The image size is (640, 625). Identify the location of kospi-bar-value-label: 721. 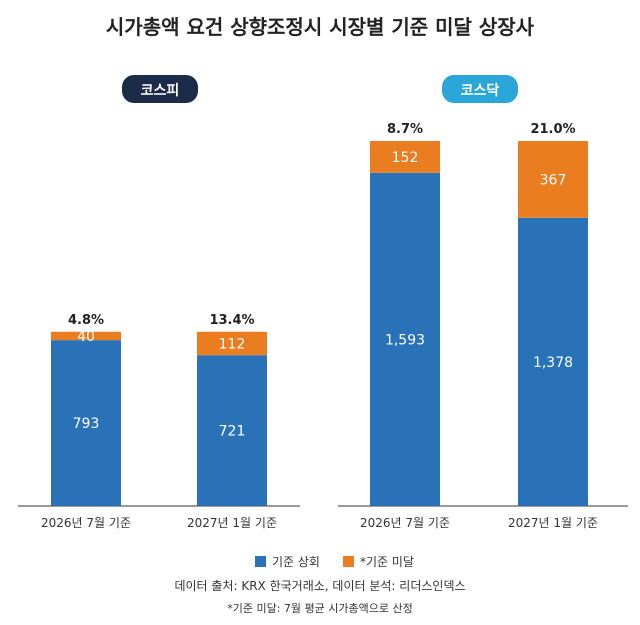
(232, 432).